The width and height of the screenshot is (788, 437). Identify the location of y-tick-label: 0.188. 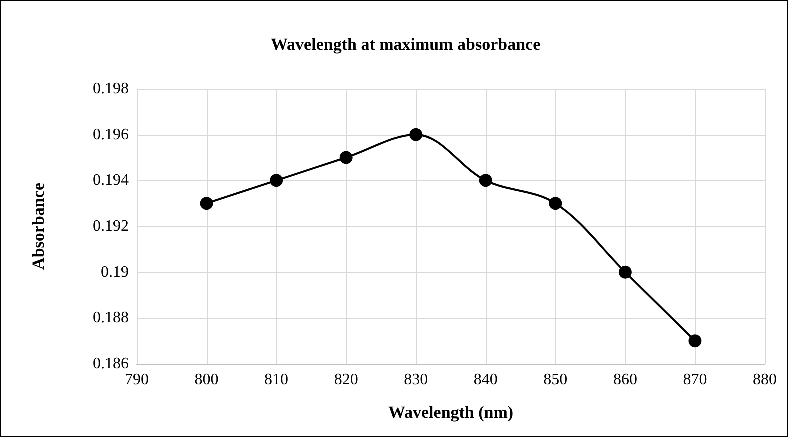
(111, 318).